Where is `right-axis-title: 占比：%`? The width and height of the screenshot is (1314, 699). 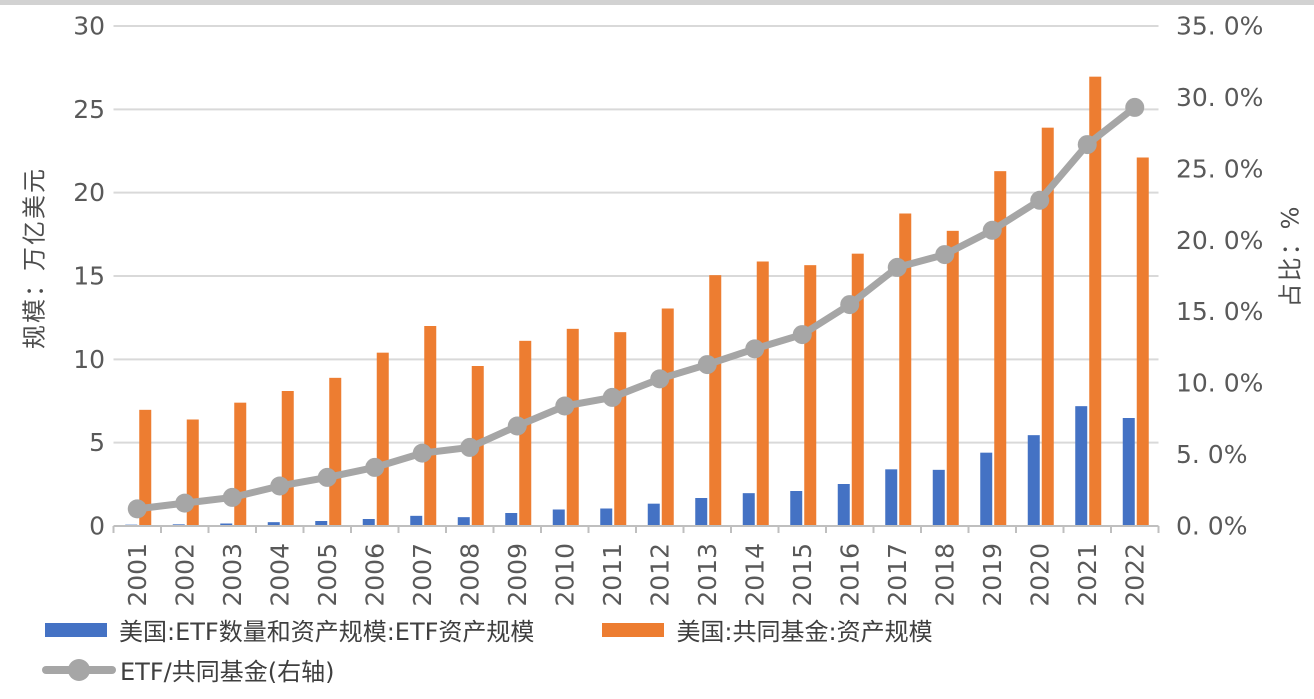
right-axis-title: 占比：% is located at coordinates (1290, 256).